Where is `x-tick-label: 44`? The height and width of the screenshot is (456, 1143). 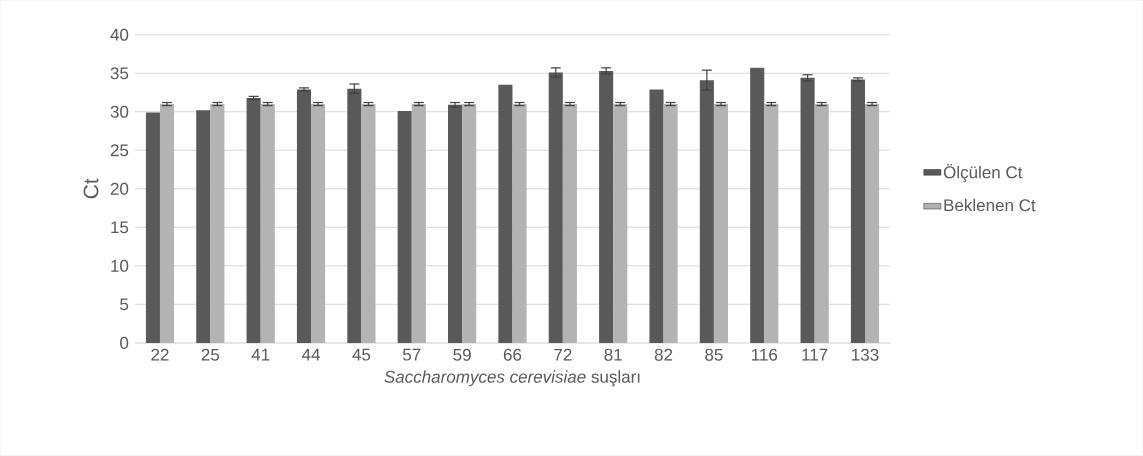
x-tick-label: 44 is located at coordinates (310, 354).